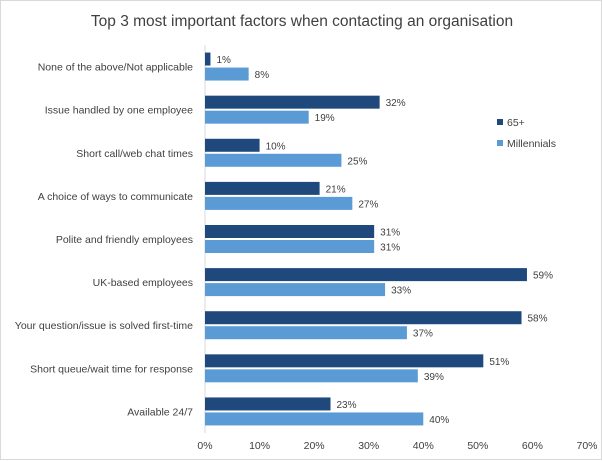  Describe the element at coordinates (357, 161) in the screenshot. I see `data-label: 25%` at that location.